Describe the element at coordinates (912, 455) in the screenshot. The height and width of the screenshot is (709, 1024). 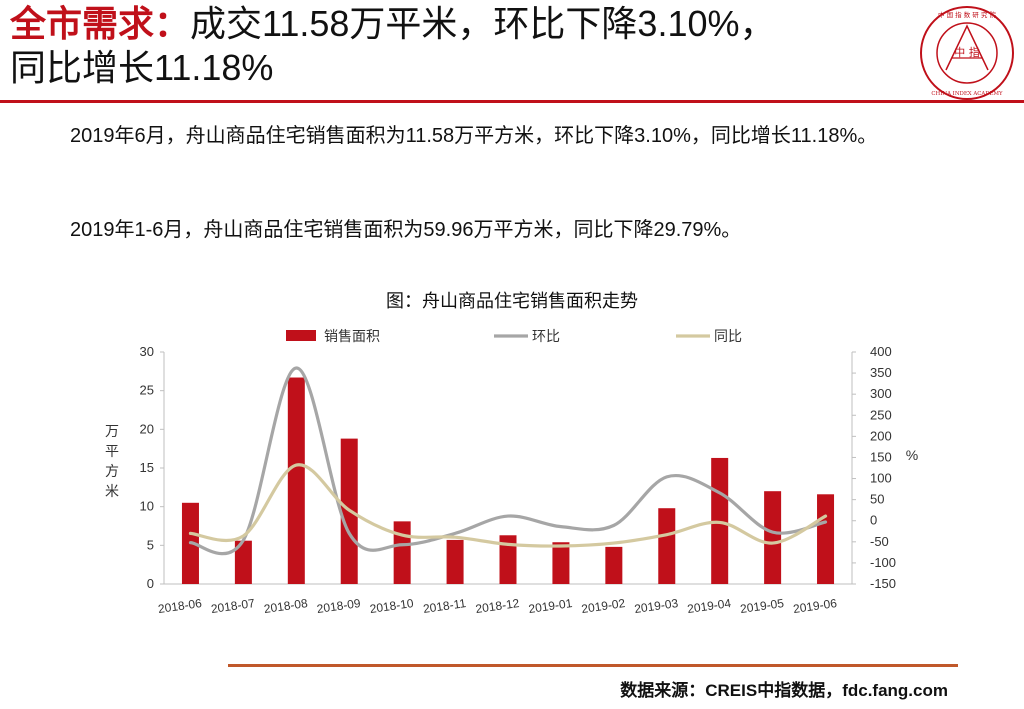
I see `right-axis-label: %` at that location.